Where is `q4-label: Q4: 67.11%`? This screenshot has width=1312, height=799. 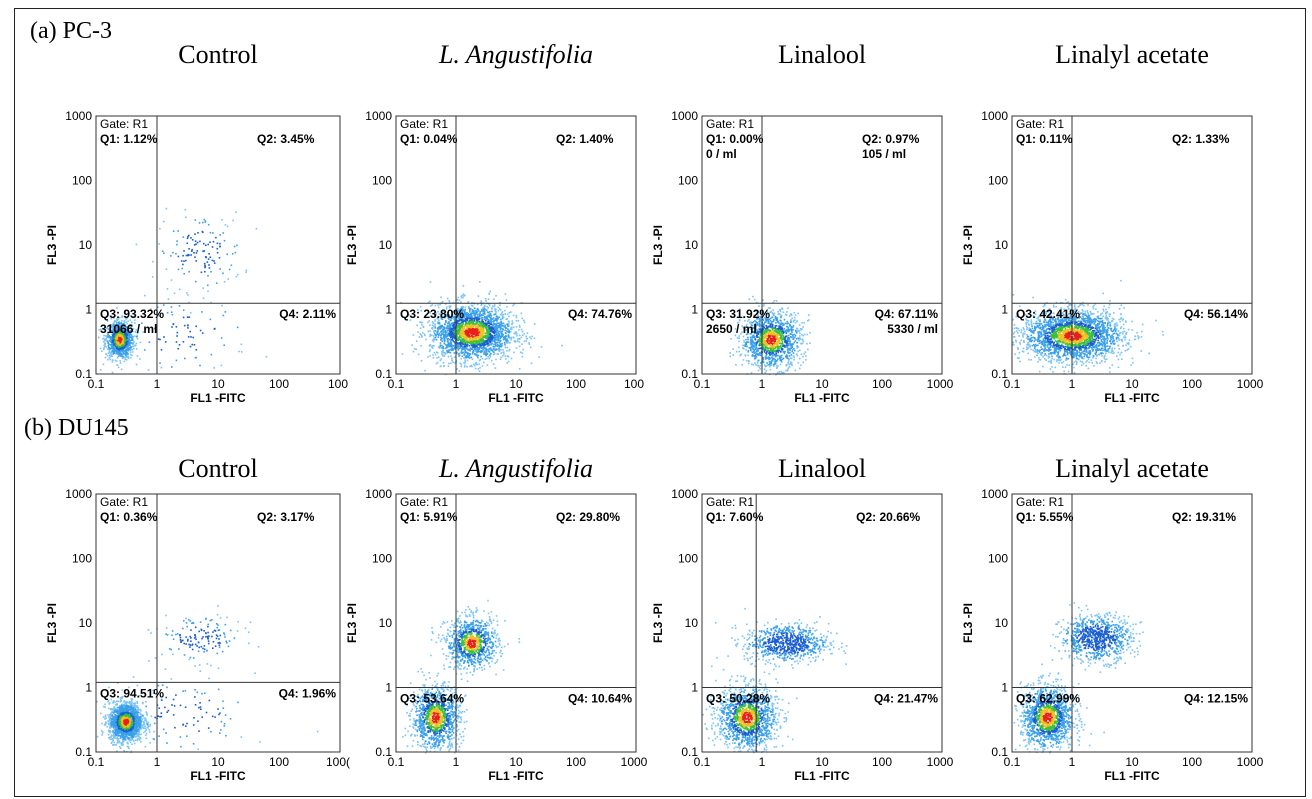
q4-label: Q4: 67.11% is located at coordinates (907, 314).